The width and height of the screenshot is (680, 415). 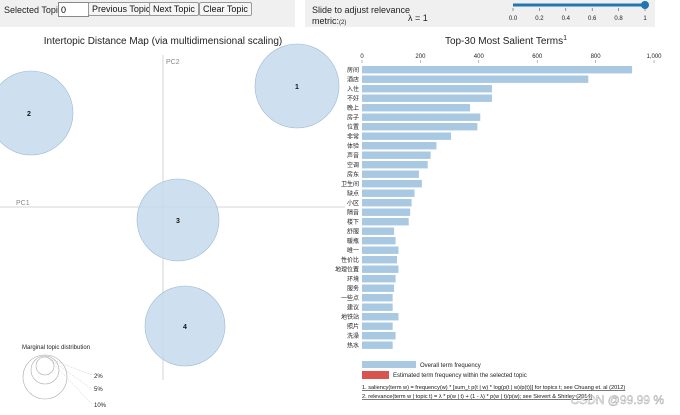 What do you see at coordinates (353, 146) in the screenshot?
I see `term-label: 体验` at bounding box center [353, 146].